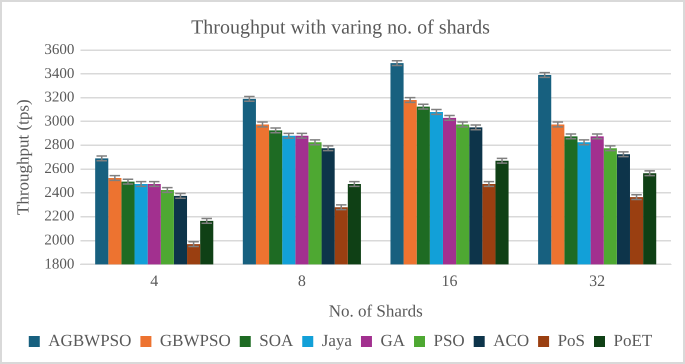  What do you see at coordinates (59, 145) in the screenshot?
I see `y-tick-label: 2800` at bounding box center [59, 145].